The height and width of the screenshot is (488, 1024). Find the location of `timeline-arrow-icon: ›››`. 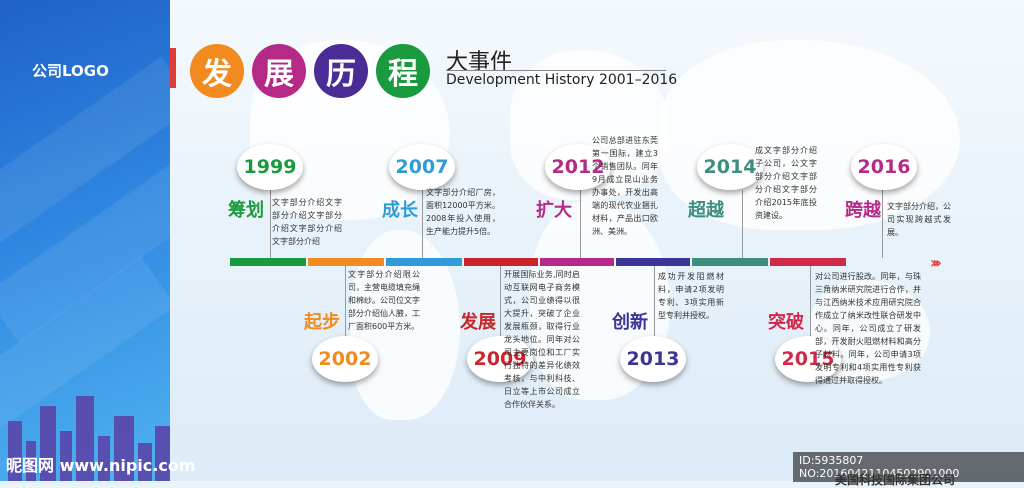

timeline-arrow-icon: ››› is located at coordinates (936, 262).